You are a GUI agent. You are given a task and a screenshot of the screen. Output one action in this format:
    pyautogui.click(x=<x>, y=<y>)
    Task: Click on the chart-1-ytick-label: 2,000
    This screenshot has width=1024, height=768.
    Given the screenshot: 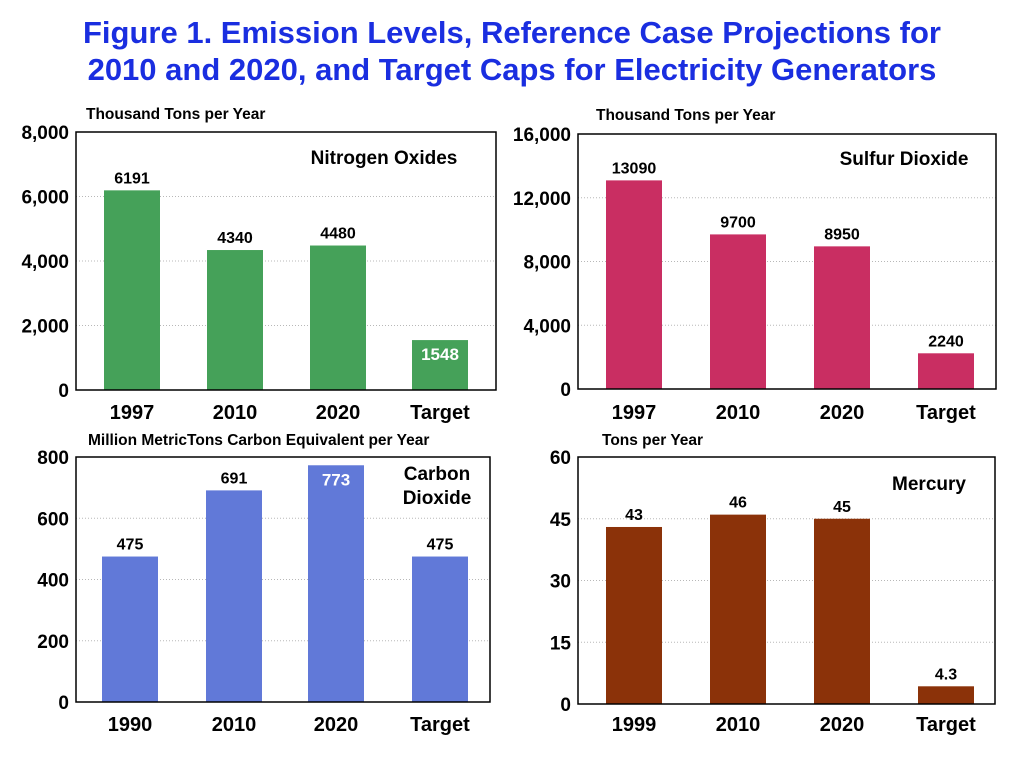 What is the action you would take?
    pyautogui.click(x=45, y=327)
    